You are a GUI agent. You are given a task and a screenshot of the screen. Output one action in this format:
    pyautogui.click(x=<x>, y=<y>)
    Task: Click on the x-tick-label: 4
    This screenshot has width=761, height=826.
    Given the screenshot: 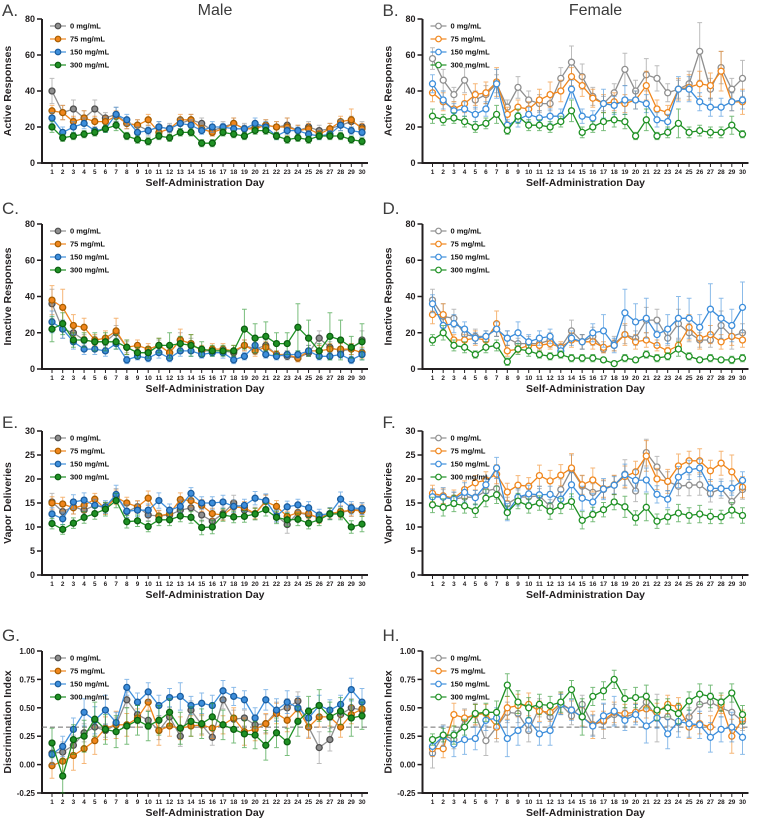 What is the action you would take?
    pyautogui.click(x=84, y=378)
    